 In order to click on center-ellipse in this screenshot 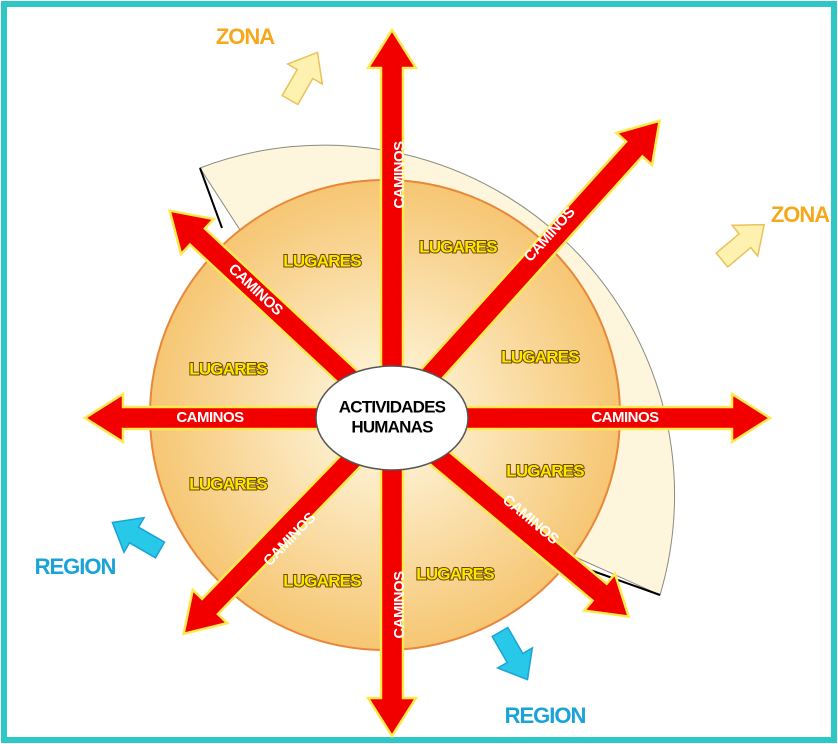, I will do `click(392, 418)`.